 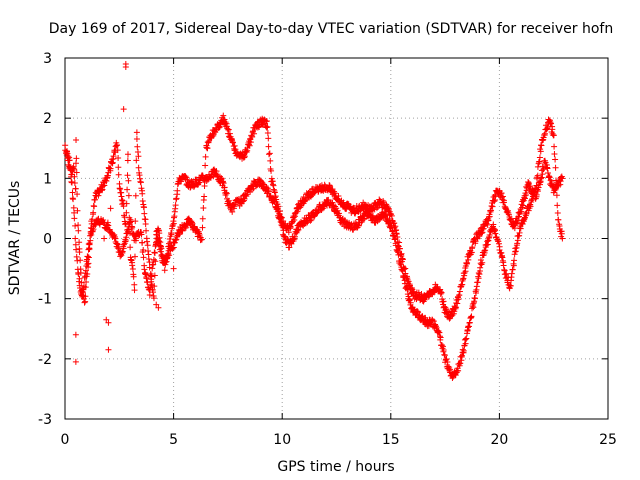 What do you see at coordinates (339, 440) in the screenshot?
I see `x-tick-labels: 0 5 10 15 20 25` at bounding box center [339, 440].